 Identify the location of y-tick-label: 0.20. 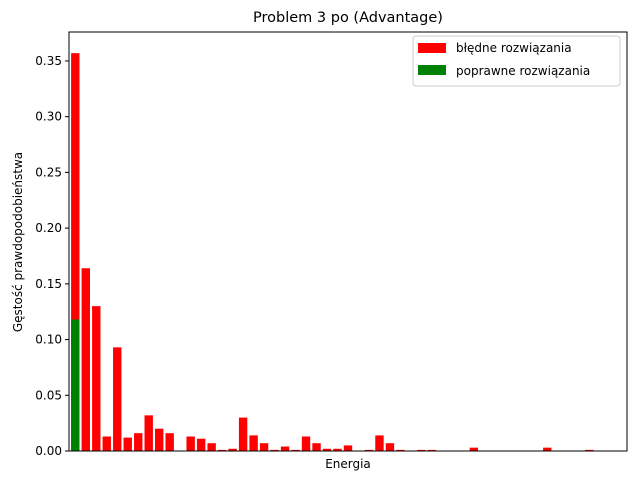
(48, 228).